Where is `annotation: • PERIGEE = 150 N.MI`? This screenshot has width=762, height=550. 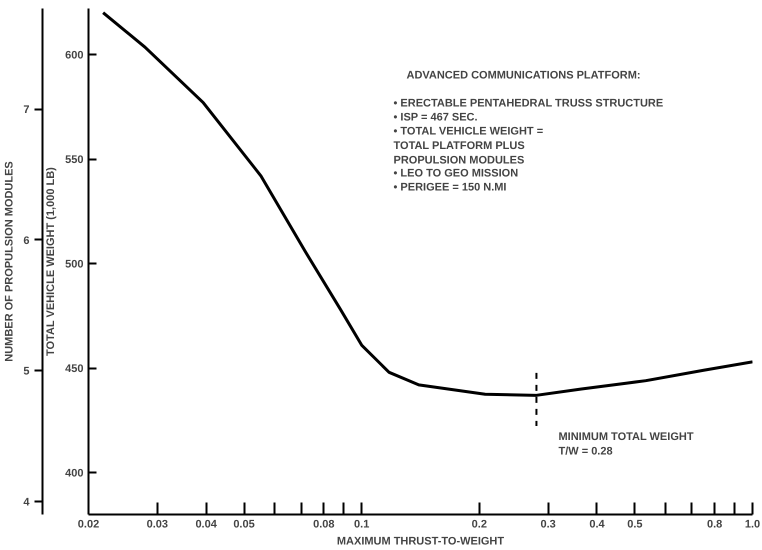
annotation: • PERIGEE = 150 N.MI is located at coordinates (450, 188).